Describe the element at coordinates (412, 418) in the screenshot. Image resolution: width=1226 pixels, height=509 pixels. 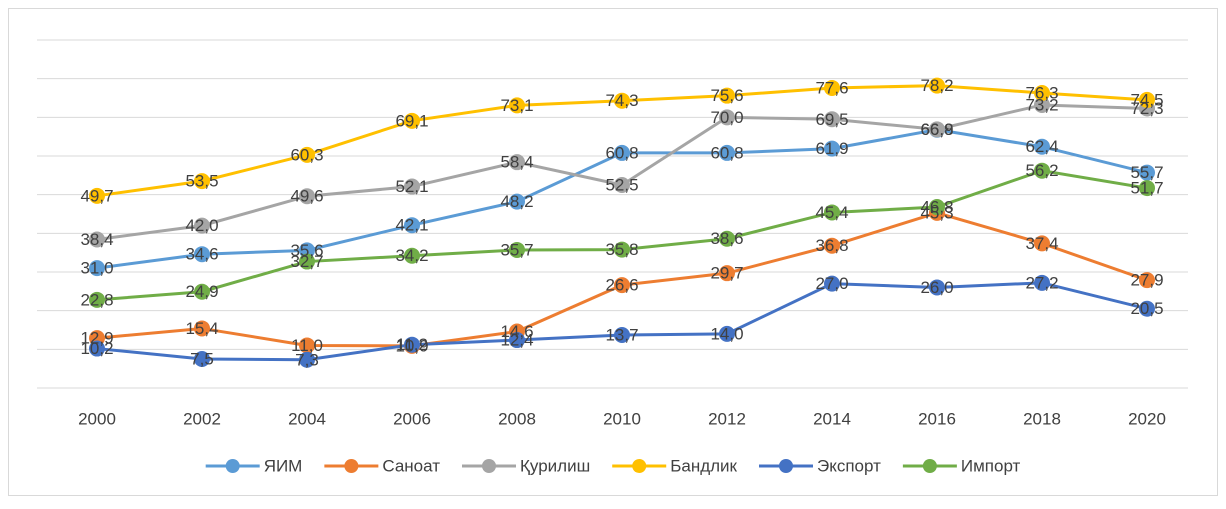
I see `x-tick-label: 2006` at that location.